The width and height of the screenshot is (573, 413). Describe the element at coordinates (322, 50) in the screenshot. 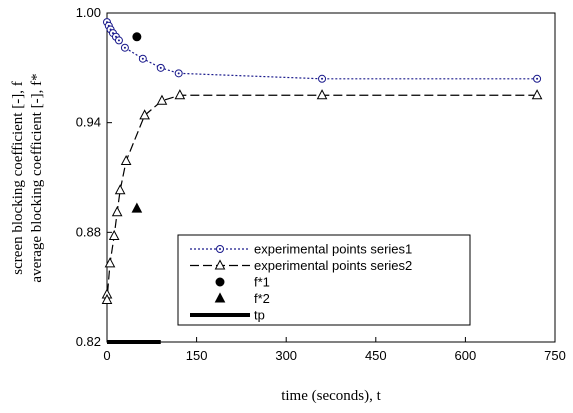

I see `series-line` at that location.